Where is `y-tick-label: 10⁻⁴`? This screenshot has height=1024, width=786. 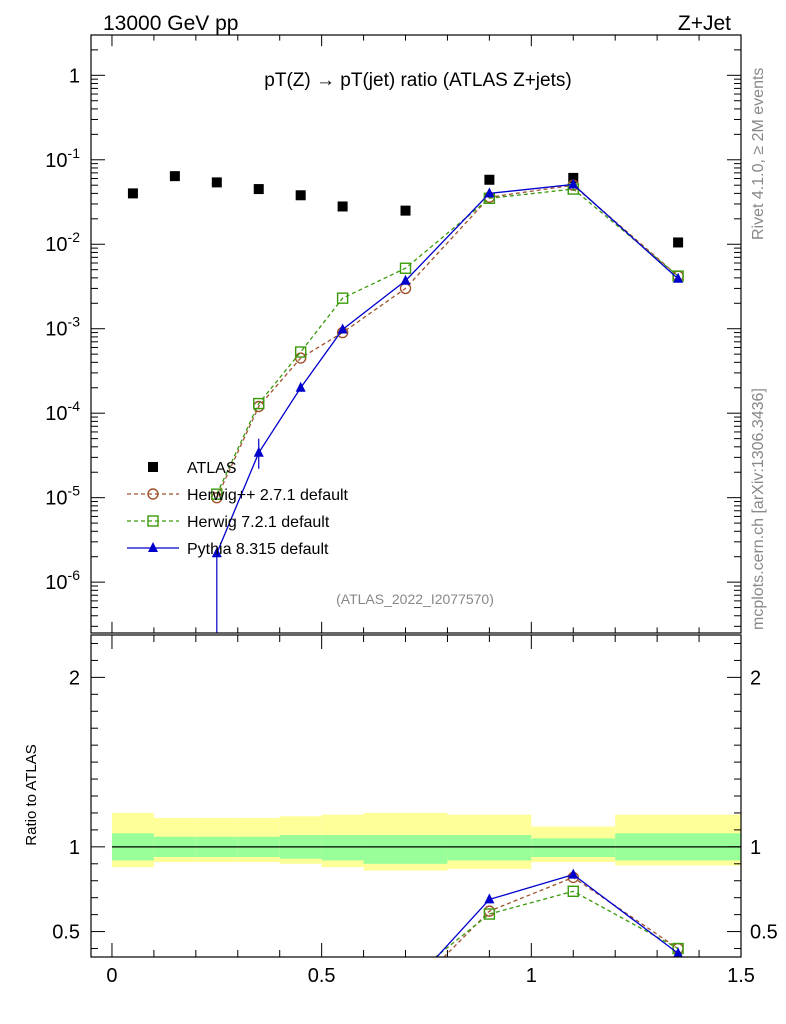
y-tick-label: 10⁻⁴ is located at coordinates (62, 411).